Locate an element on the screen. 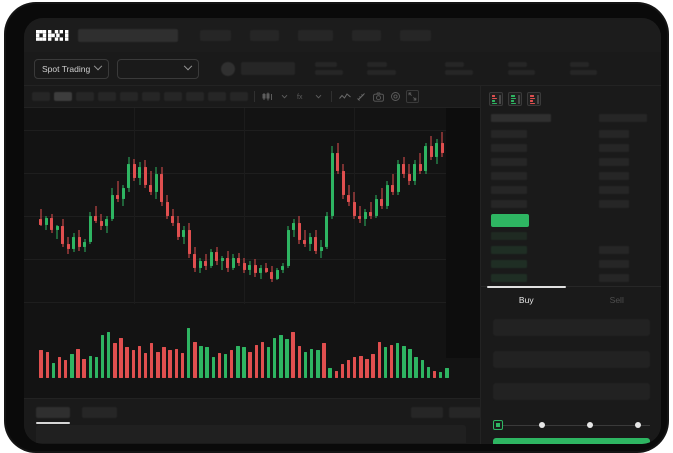 This screenshot has height=453, width=673. okx-logo is located at coordinates (53, 35).